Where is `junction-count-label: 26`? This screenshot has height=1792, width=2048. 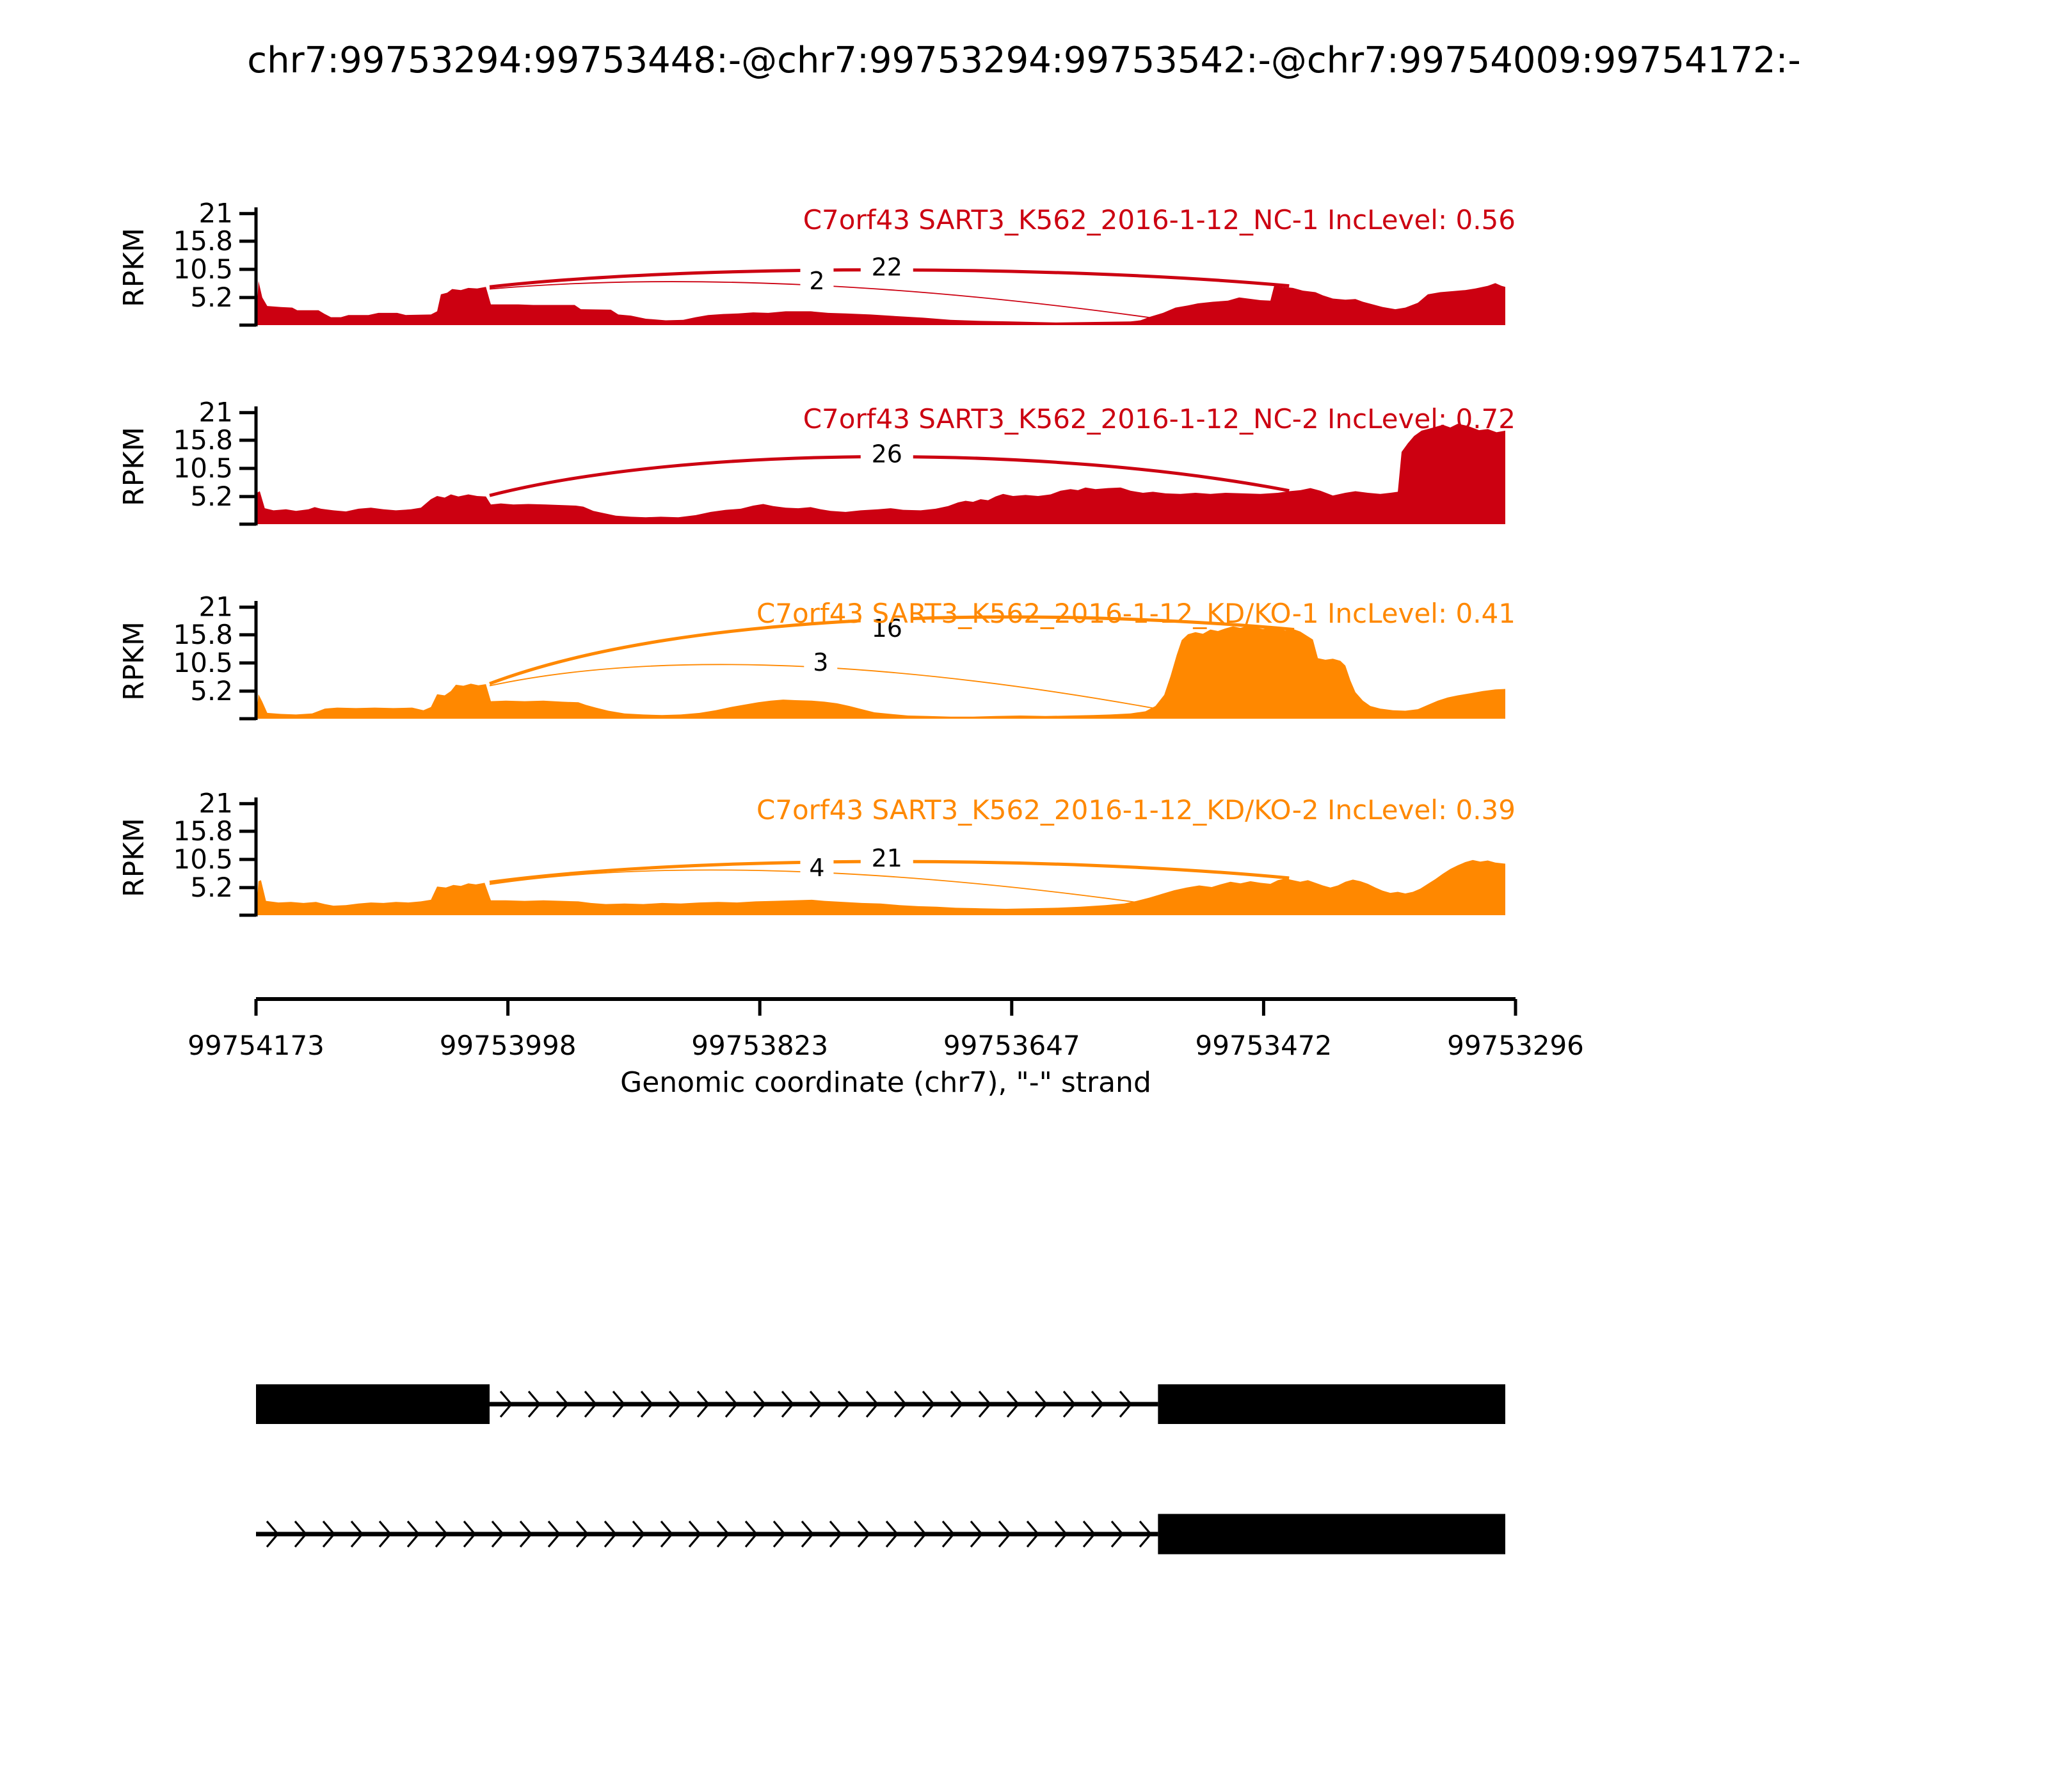 junction-count-label: 26 is located at coordinates (887, 454).